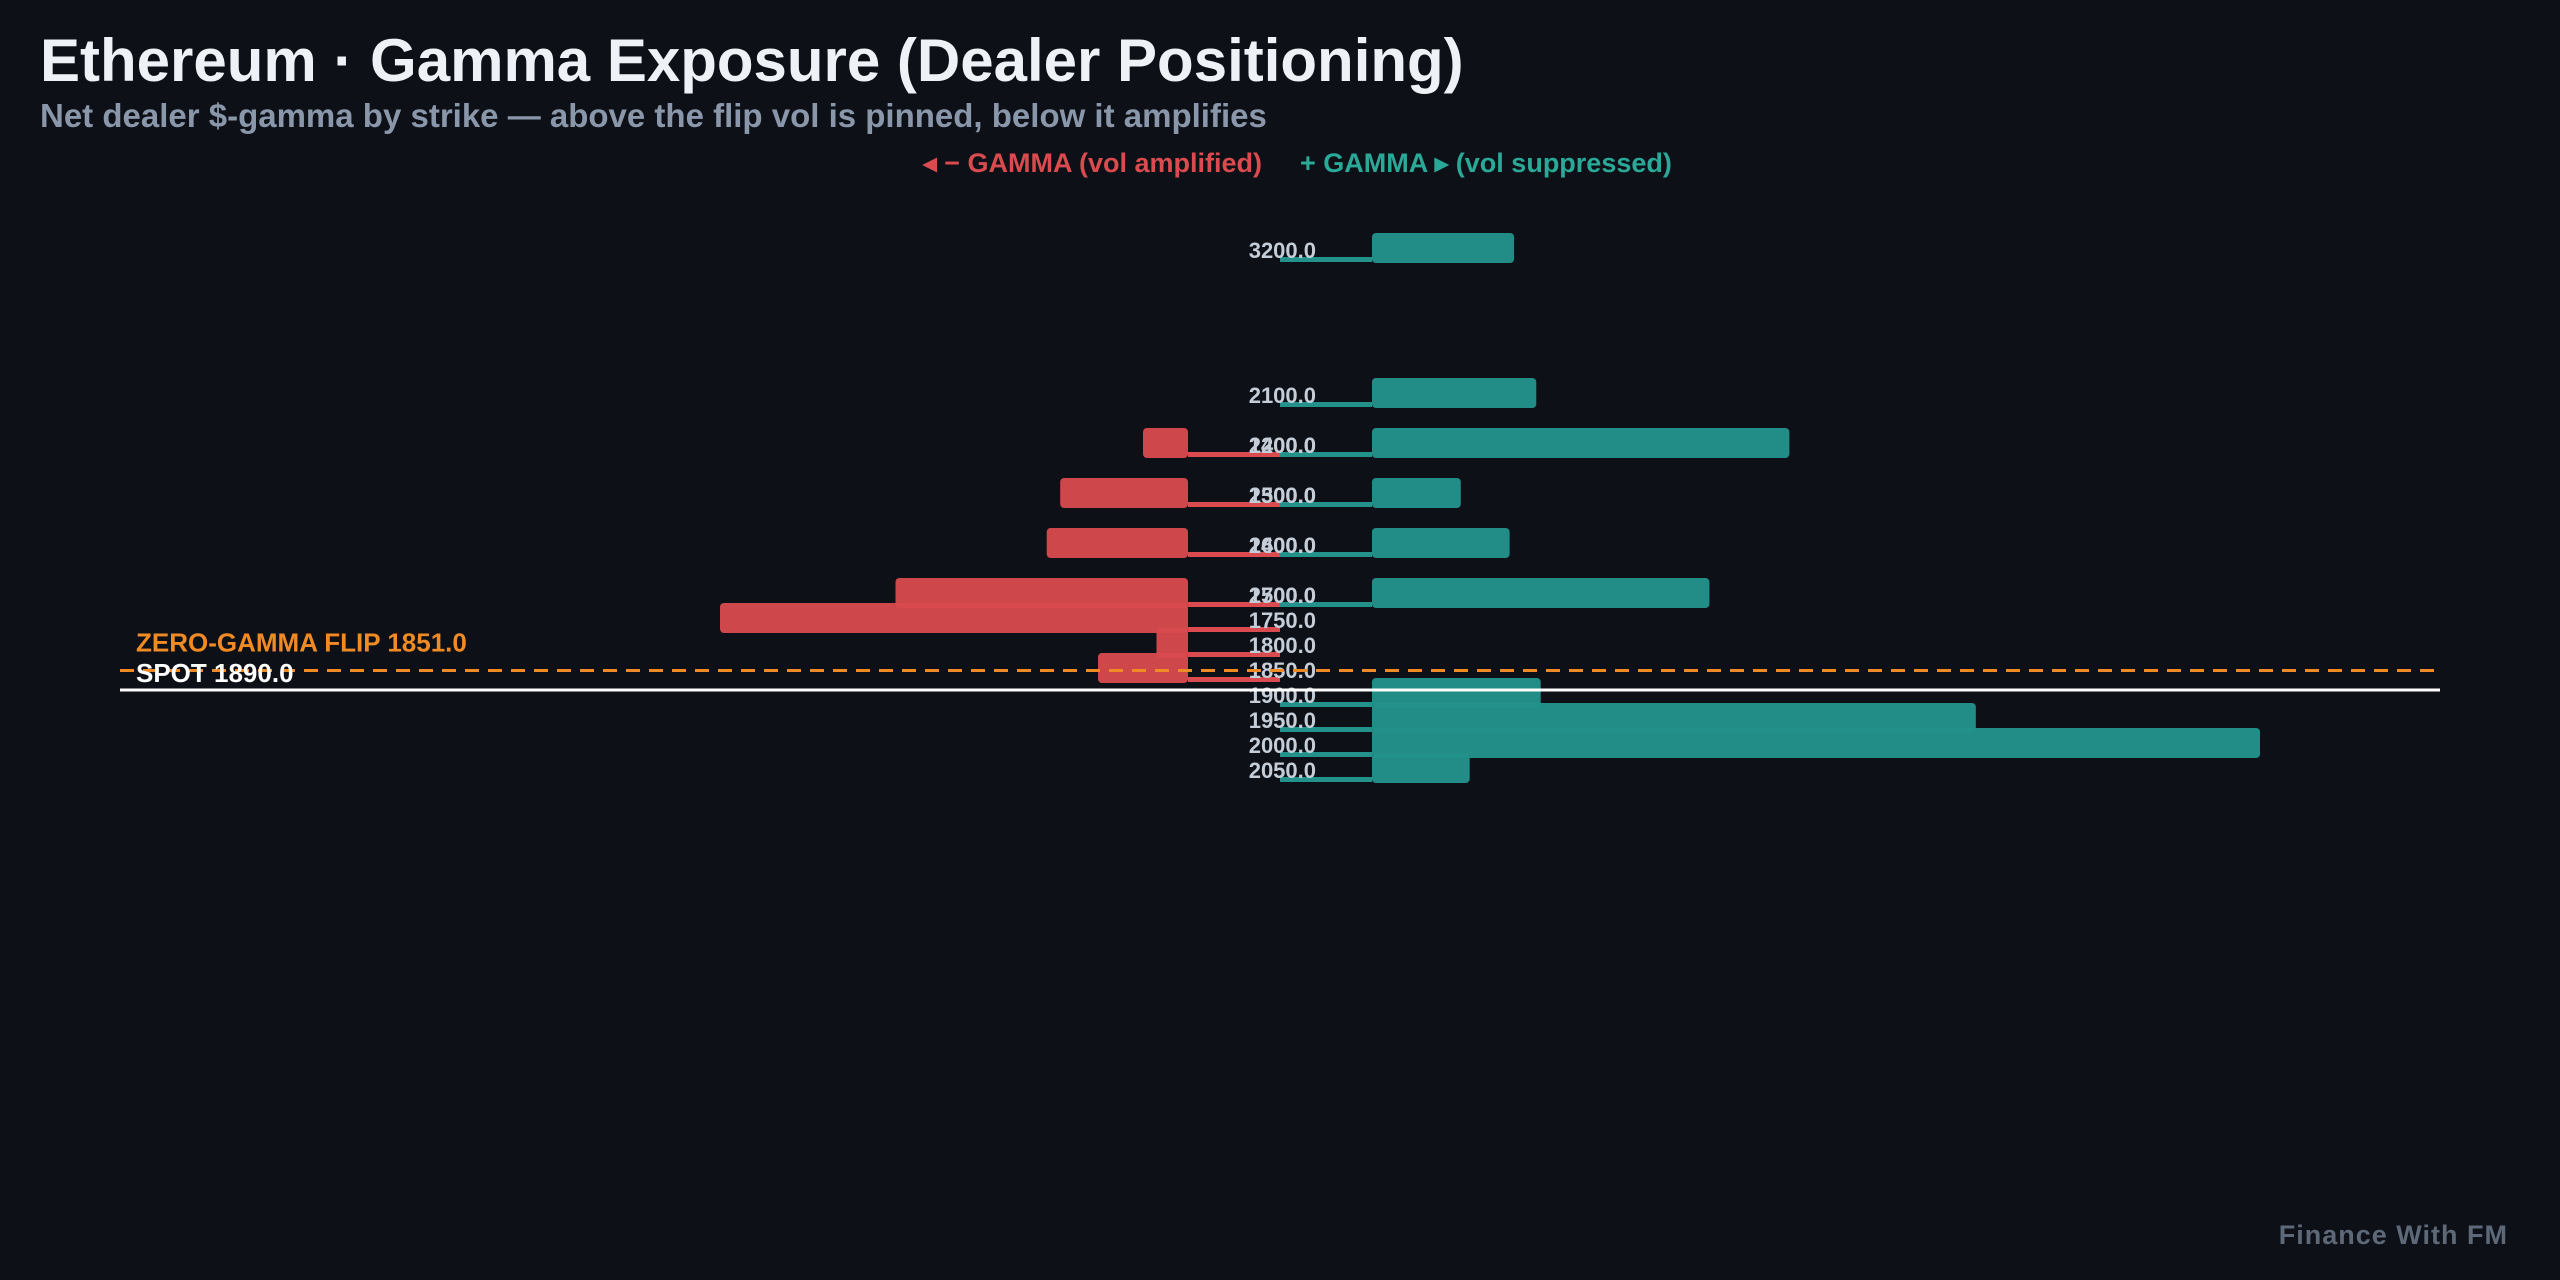 The width and height of the screenshot is (2560, 1280). What do you see at coordinates (1326, 754) in the screenshot?
I see `positive-gamma-stub-2000` at bounding box center [1326, 754].